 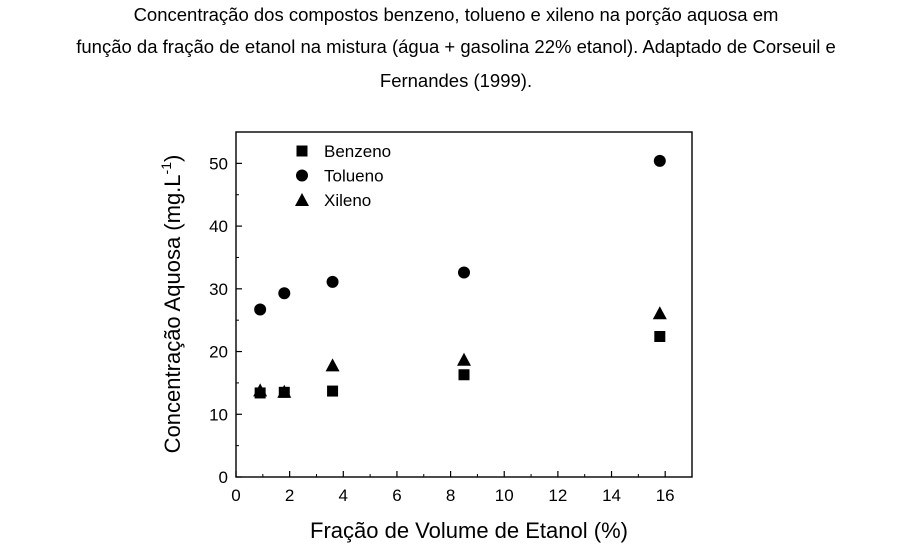 I want to click on x-tick-label: 10, so click(x=504, y=495).